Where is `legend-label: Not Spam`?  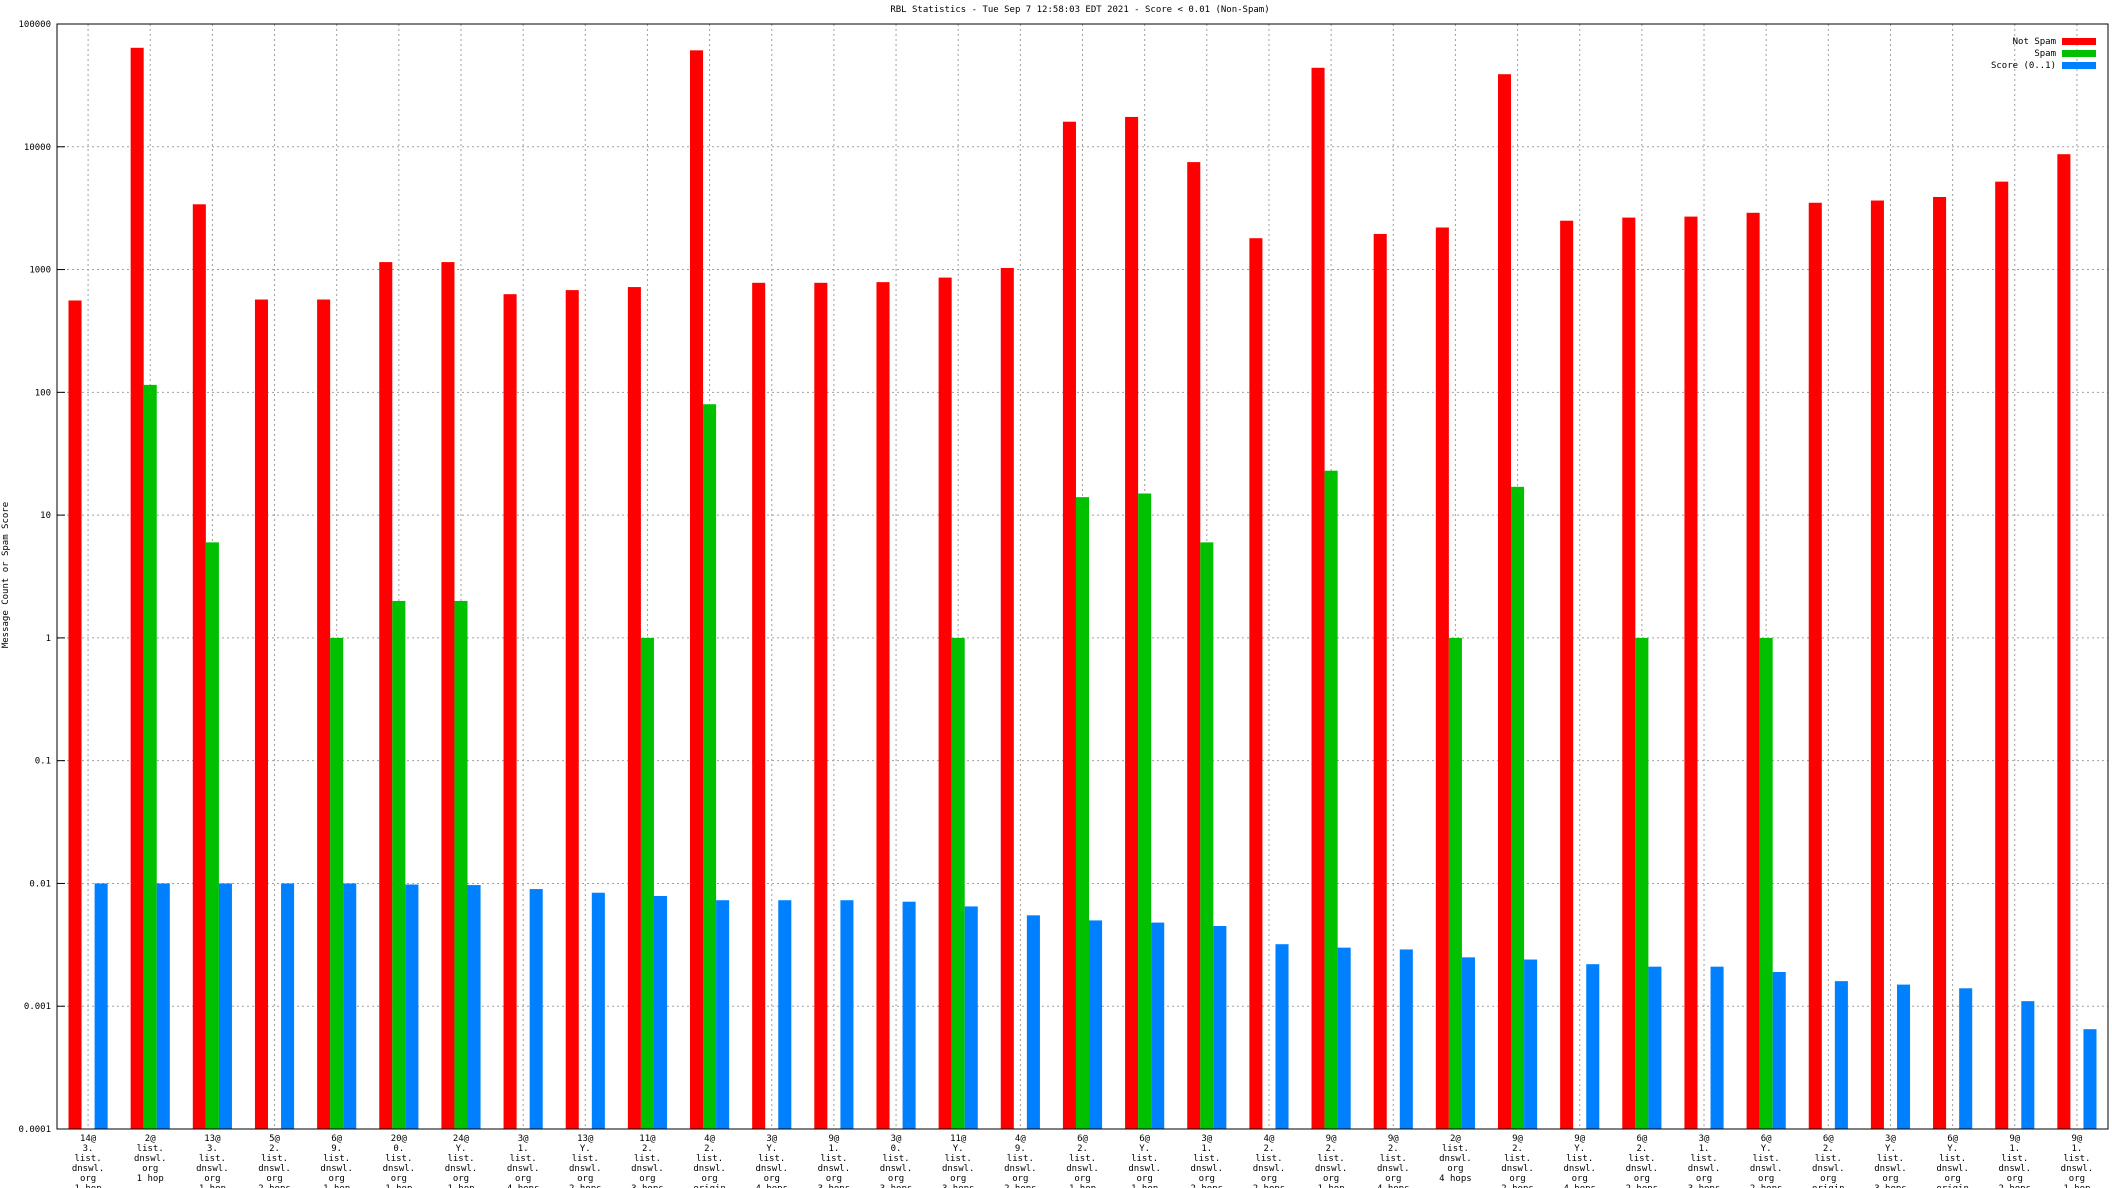 legend-label: Not Spam is located at coordinates (2034, 42).